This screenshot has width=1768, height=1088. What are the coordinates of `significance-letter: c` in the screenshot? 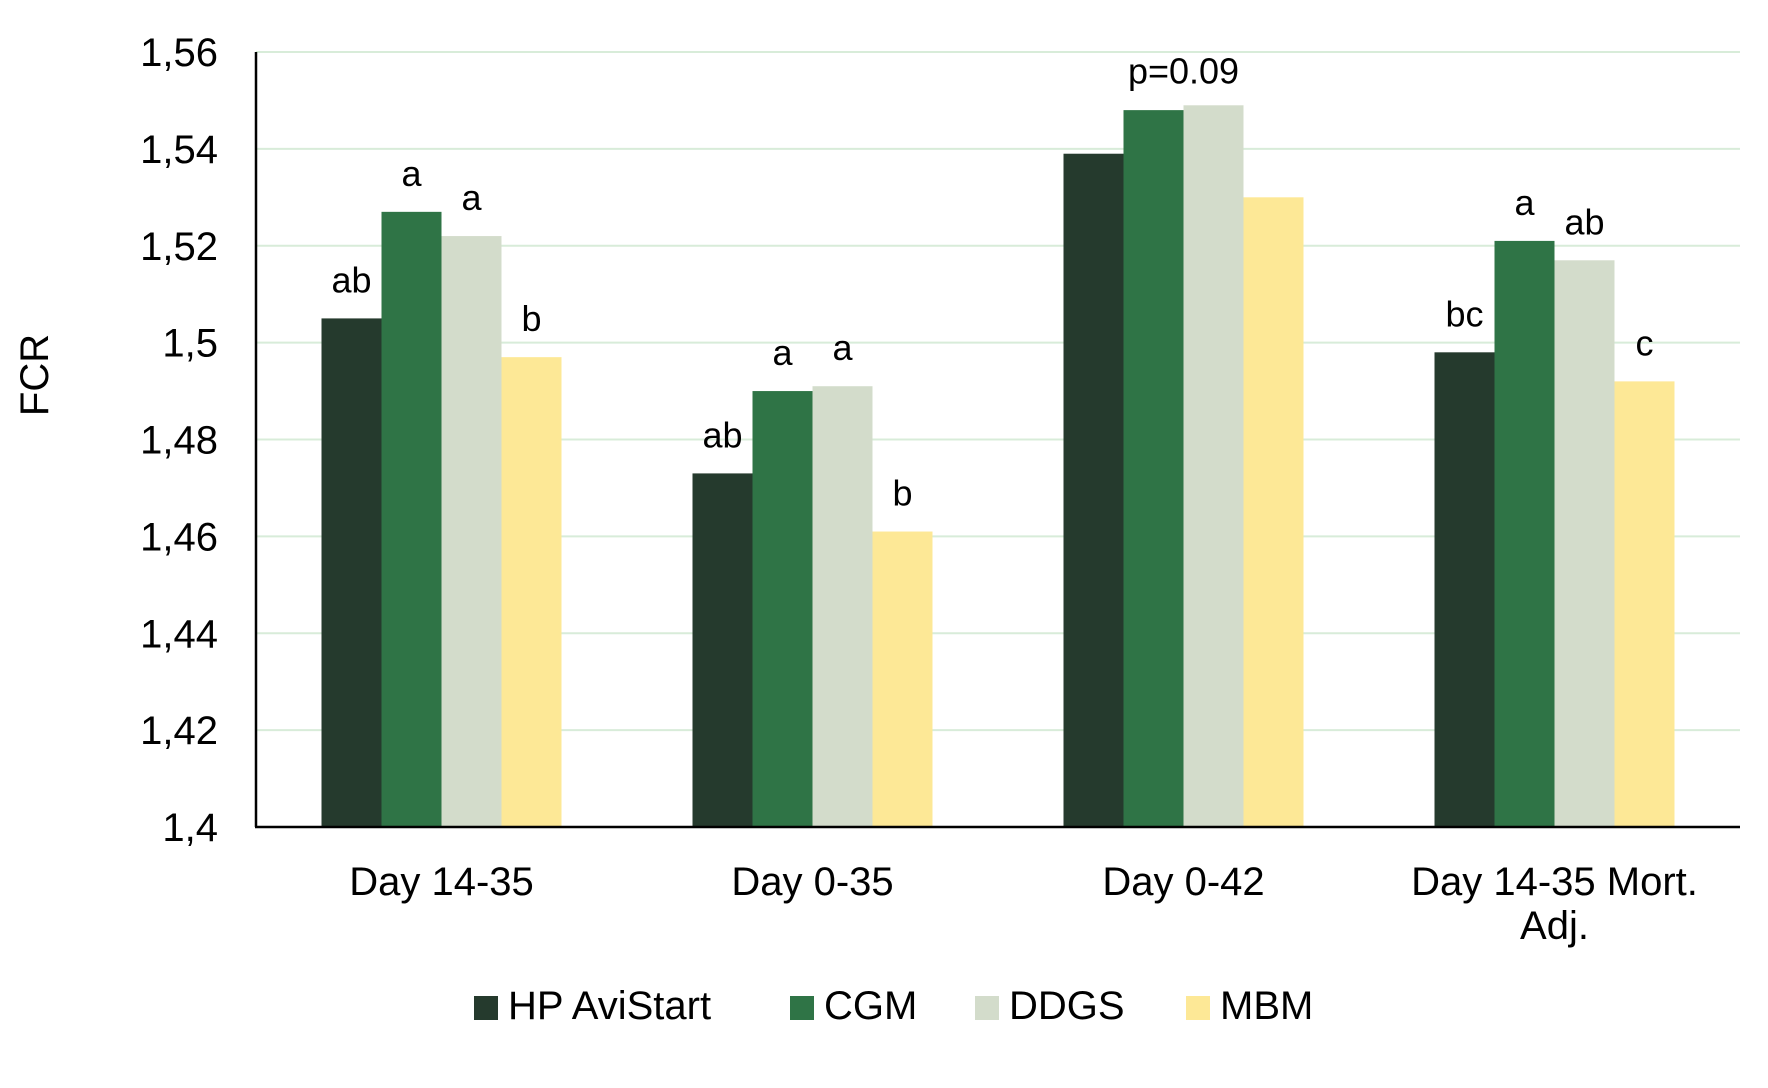 It's located at (1645, 342).